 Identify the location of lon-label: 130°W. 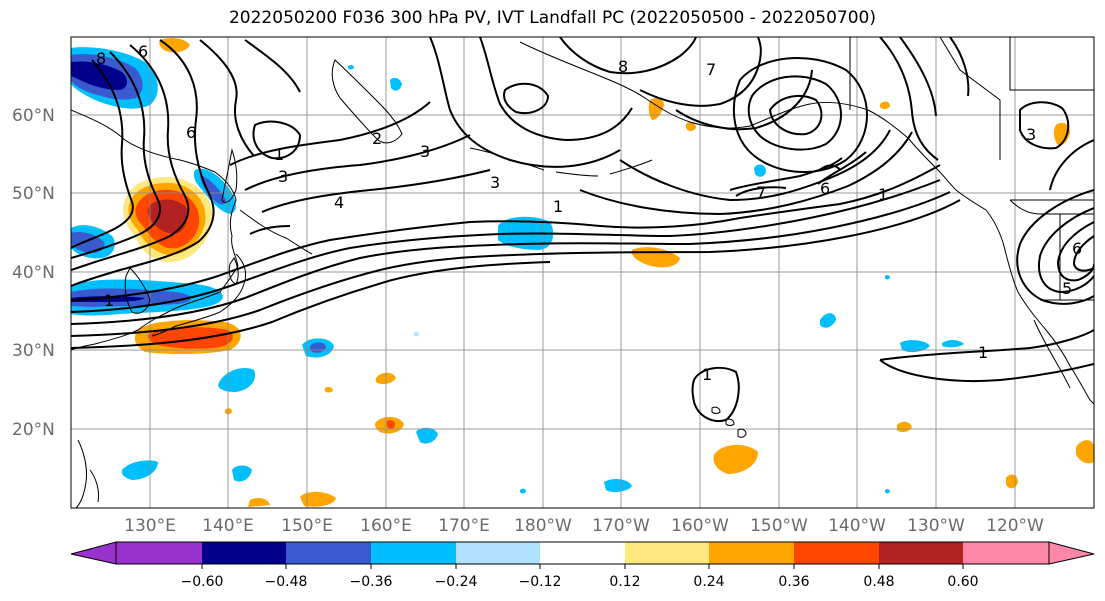
(936, 526).